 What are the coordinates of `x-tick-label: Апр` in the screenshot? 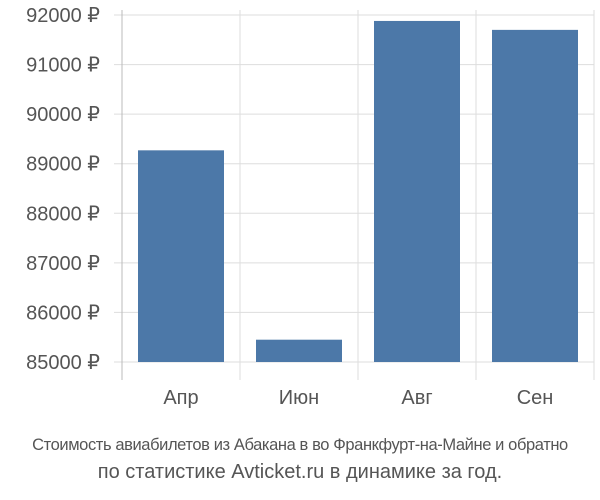 It's located at (180, 398).